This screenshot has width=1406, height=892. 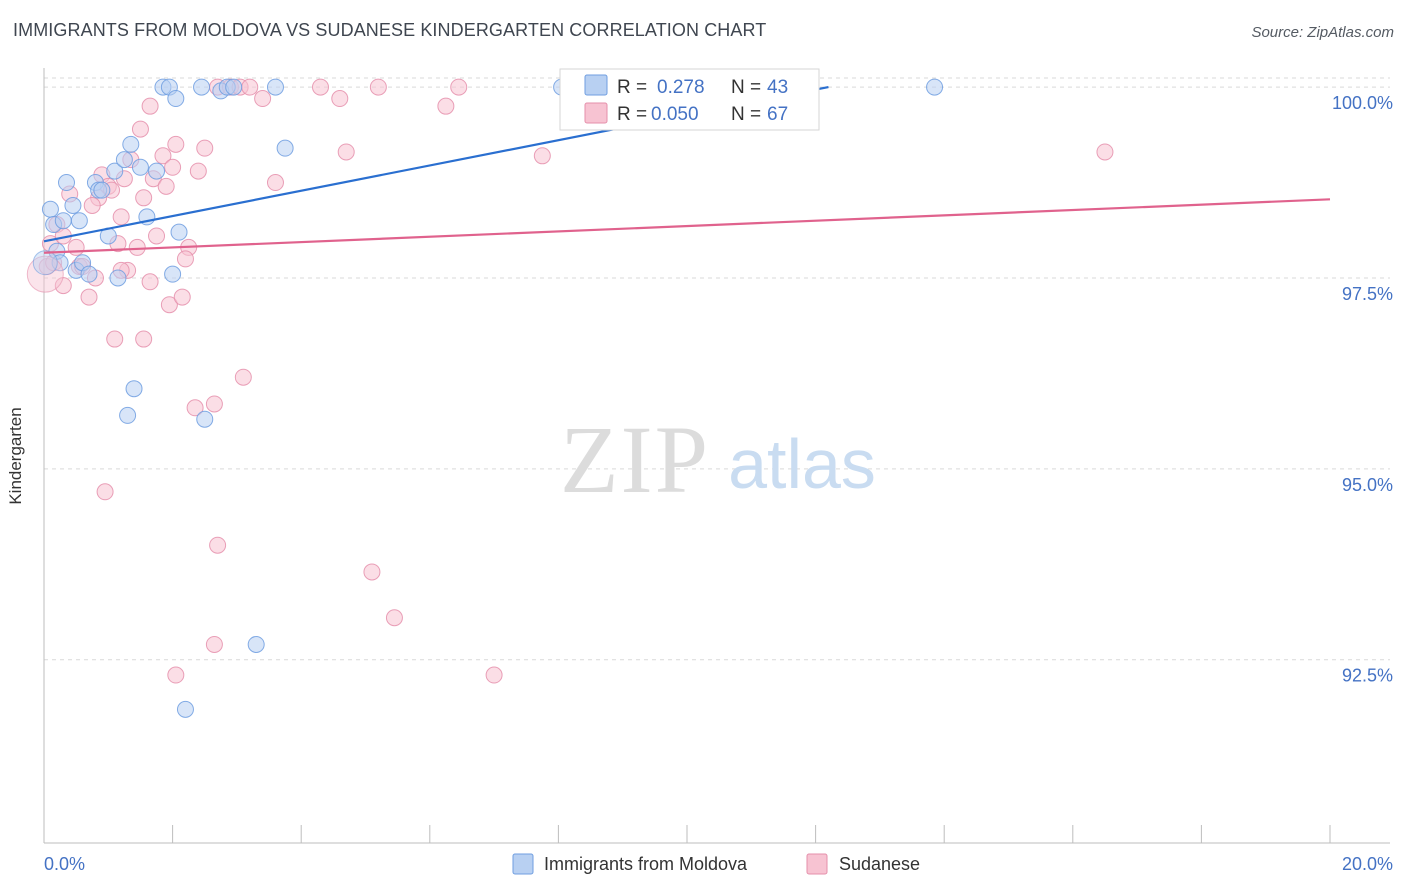 What do you see at coordinates (689, 99) in the screenshot?
I see `stats-legend: R = 0.278 N = 43 R = 0.050 N = 67` at bounding box center [689, 99].